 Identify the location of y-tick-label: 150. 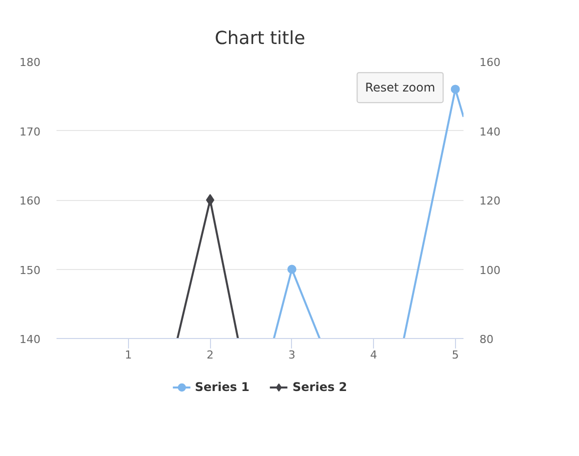
(30, 270).